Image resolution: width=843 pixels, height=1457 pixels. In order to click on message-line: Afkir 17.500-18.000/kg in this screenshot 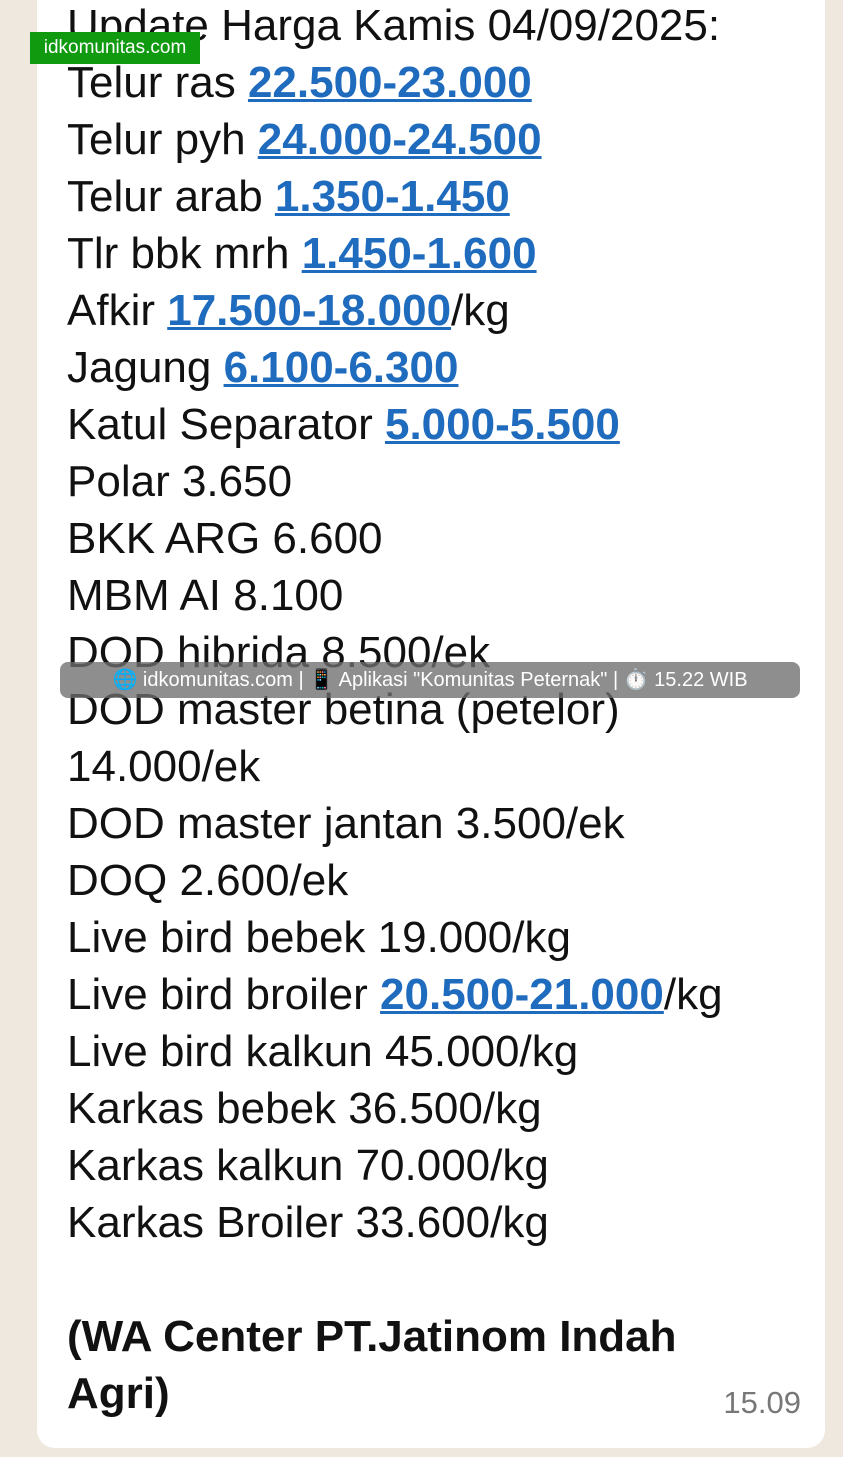, I will do `click(432, 310)`.